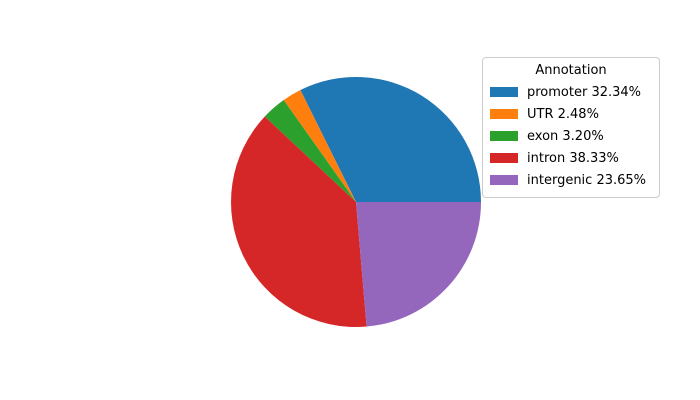 The height and width of the screenshot is (400, 700). What do you see at coordinates (504, 114) in the screenshot?
I see `legend-swatch-utr` at bounding box center [504, 114].